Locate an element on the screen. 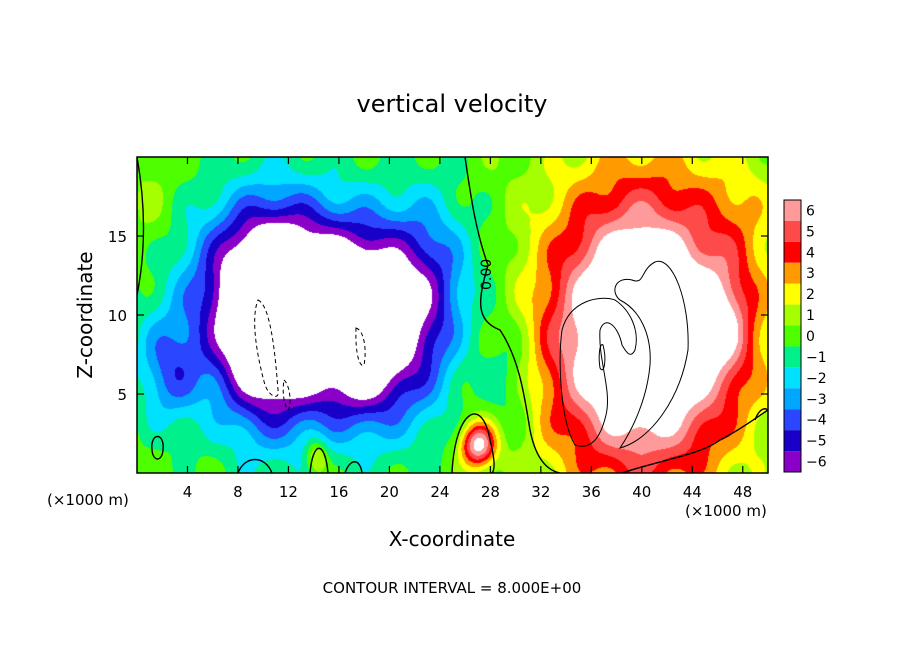  colorbar-label: 2 is located at coordinates (810, 295).